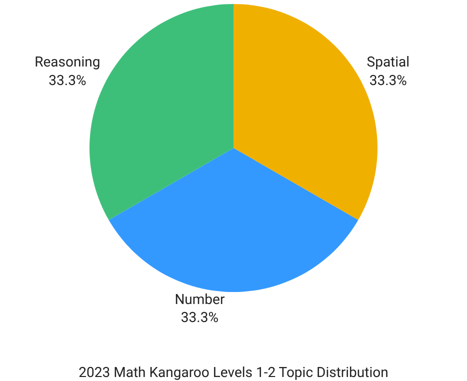 Image resolution: width=467 pixels, height=381 pixels. Describe the element at coordinates (233, 373) in the screenshot. I see `text: 2023 Math Kangaroo Levels 1-2 Topic Distribution` at that location.